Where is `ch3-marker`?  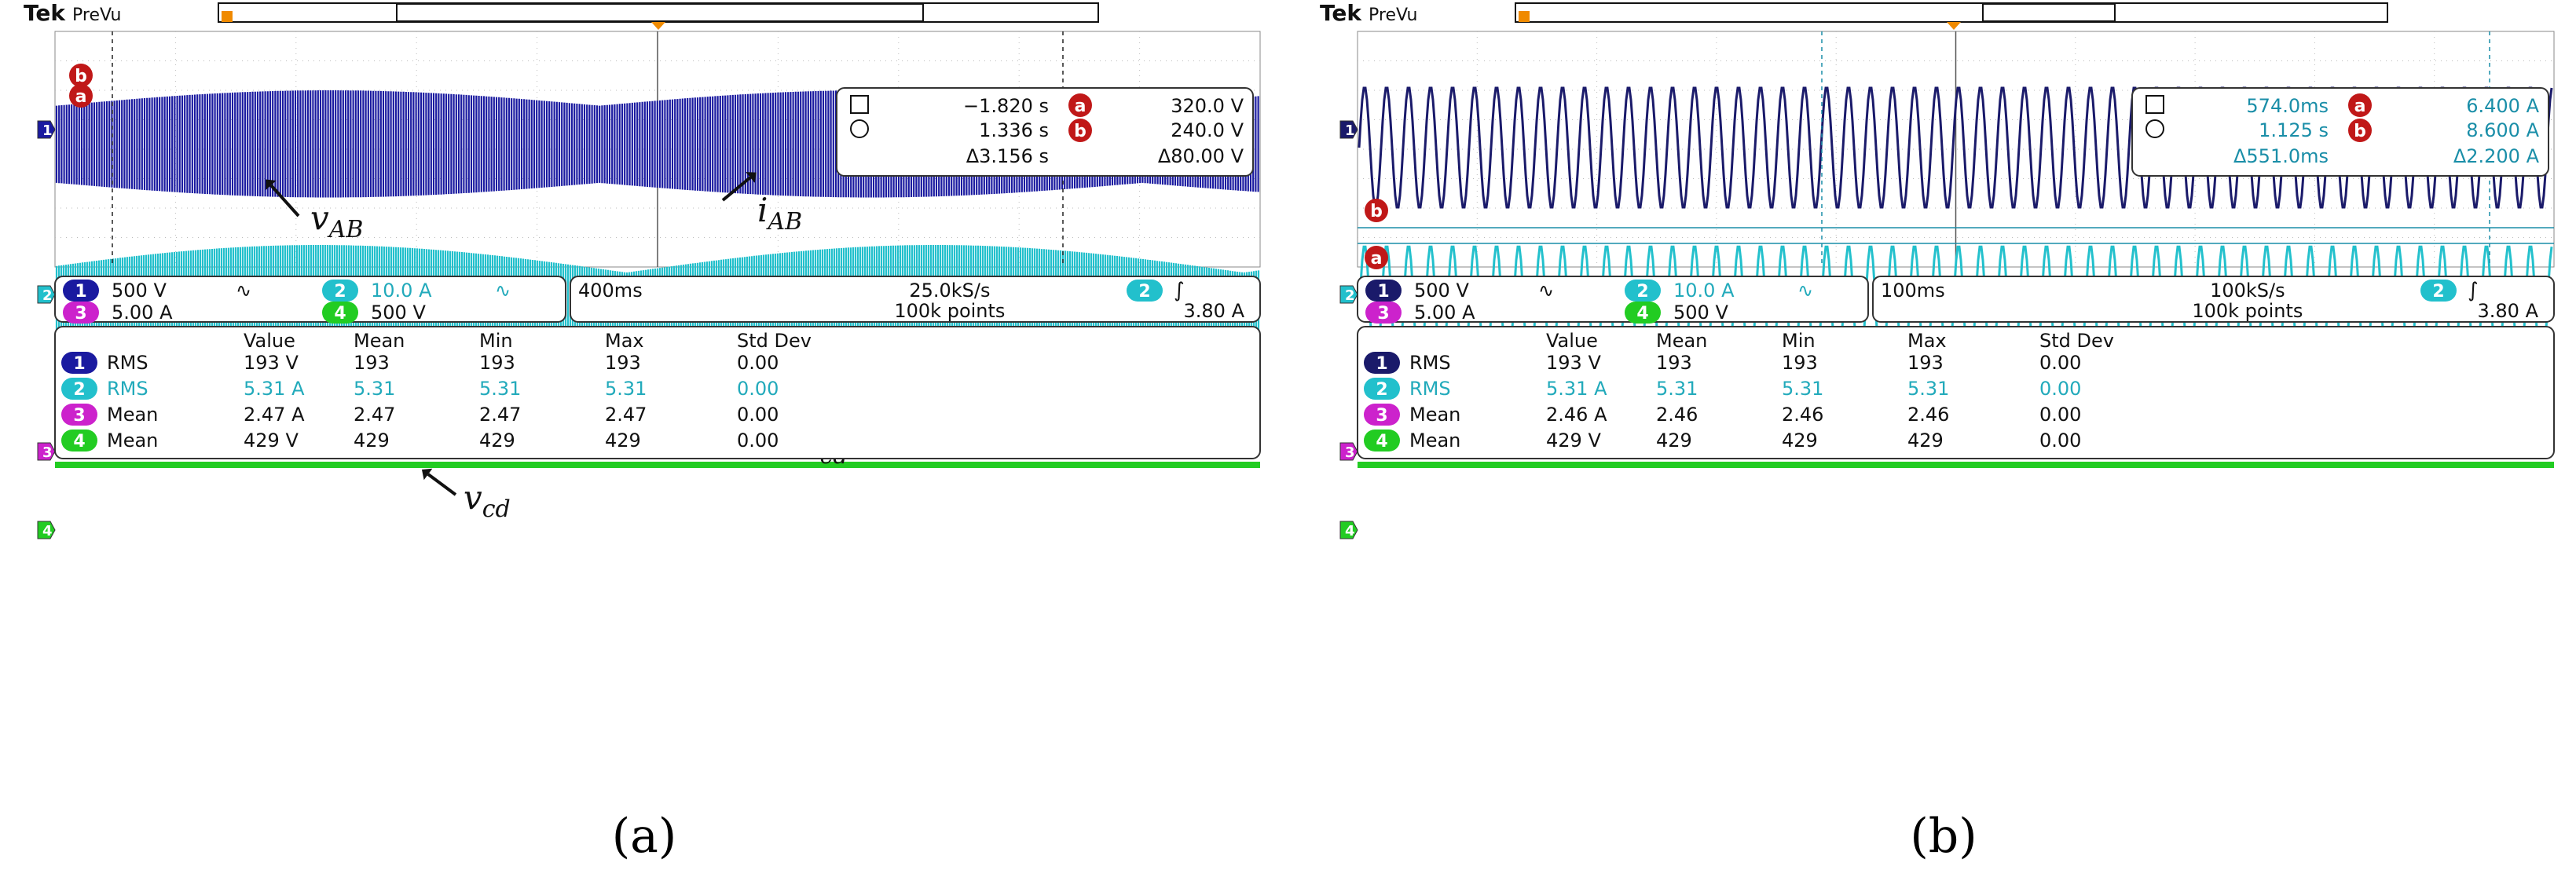 ch3-marker is located at coordinates (1348, 451).